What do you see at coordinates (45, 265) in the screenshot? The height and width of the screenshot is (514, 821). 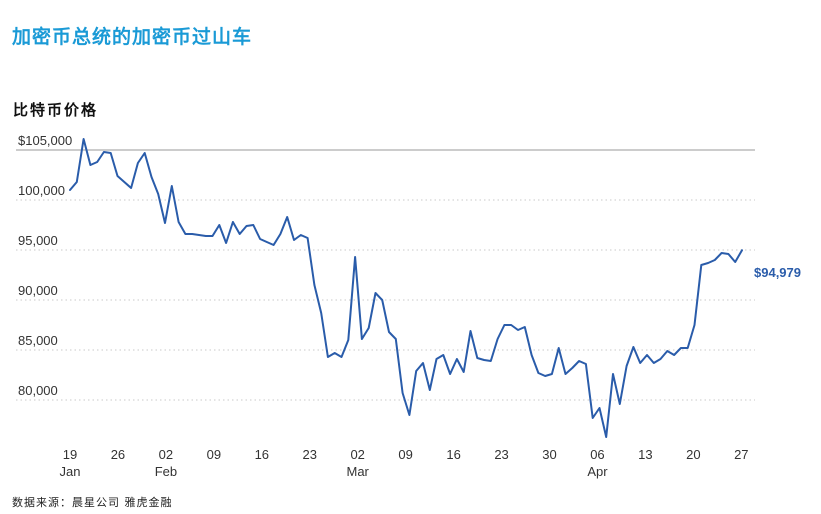 I see `y-axis-labels: $105,000 100,000 95,000 90,000 85,000 80,000` at bounding box center [45, 265].